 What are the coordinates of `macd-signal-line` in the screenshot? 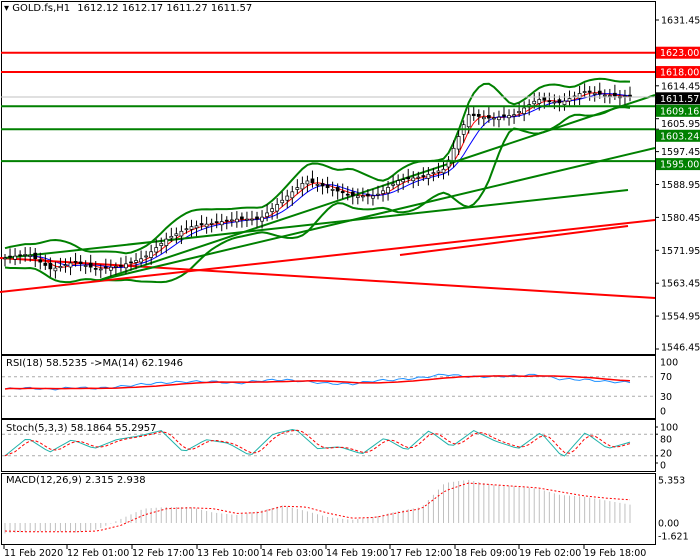 It's located at (317, 507).